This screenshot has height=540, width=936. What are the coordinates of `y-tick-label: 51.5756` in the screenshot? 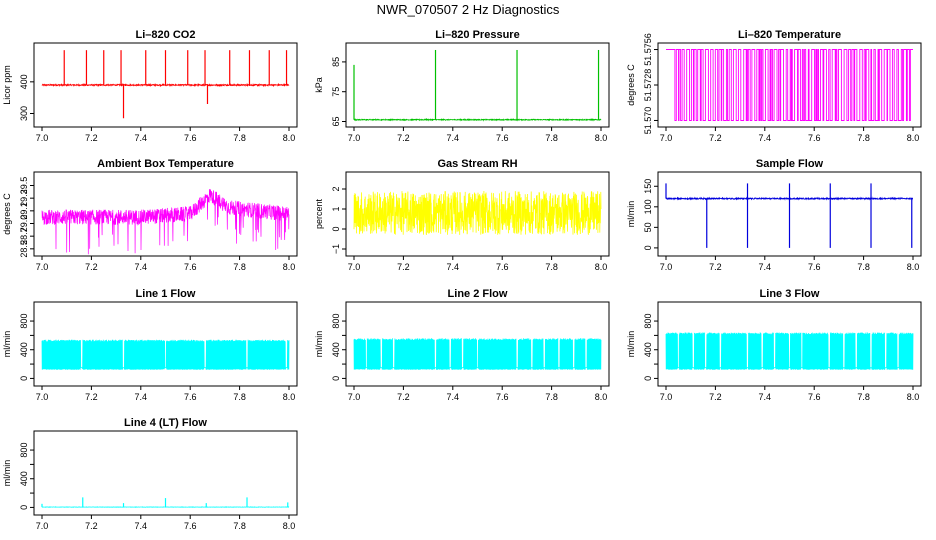 It's located at (648, 49).